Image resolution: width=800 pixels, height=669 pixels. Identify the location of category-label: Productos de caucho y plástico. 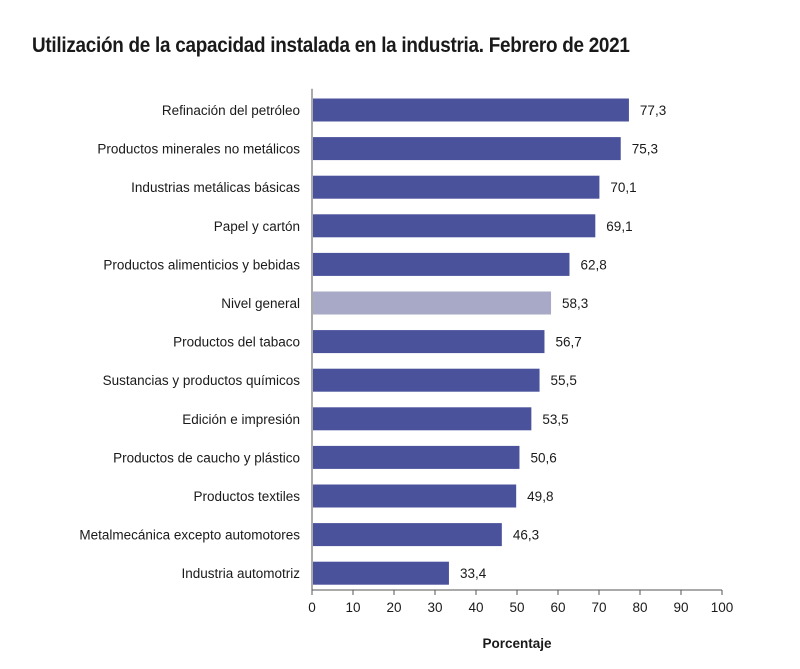
(206, 457).